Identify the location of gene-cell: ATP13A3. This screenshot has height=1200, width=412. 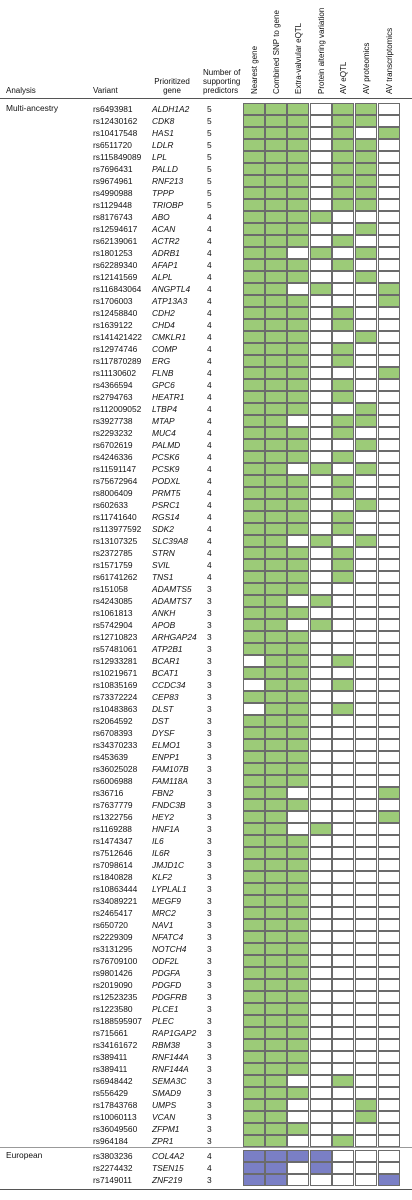
(170, 300).